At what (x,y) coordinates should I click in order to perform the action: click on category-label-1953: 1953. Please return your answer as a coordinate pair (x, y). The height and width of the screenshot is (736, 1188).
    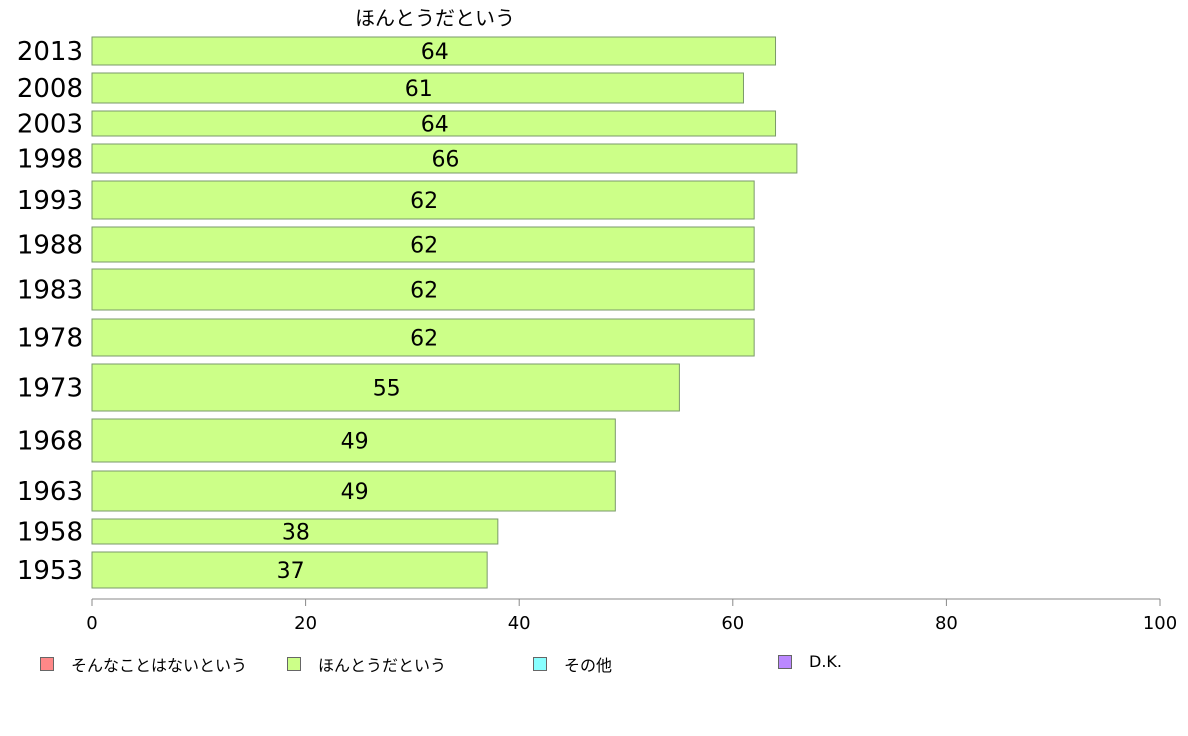
    Looking at the image, I should click on (50, 571).